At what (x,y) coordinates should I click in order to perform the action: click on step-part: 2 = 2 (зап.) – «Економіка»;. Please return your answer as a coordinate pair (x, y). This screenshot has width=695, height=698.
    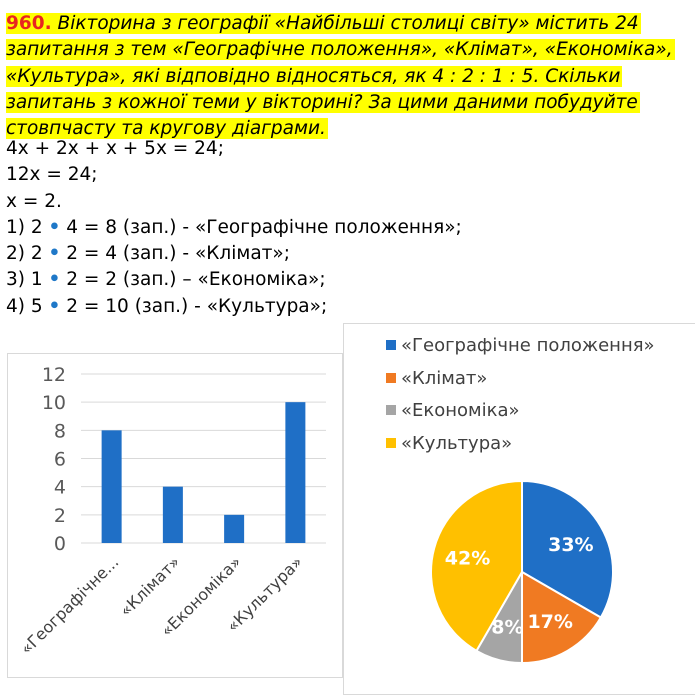
    Looking at the image, I should click on (193, 280).